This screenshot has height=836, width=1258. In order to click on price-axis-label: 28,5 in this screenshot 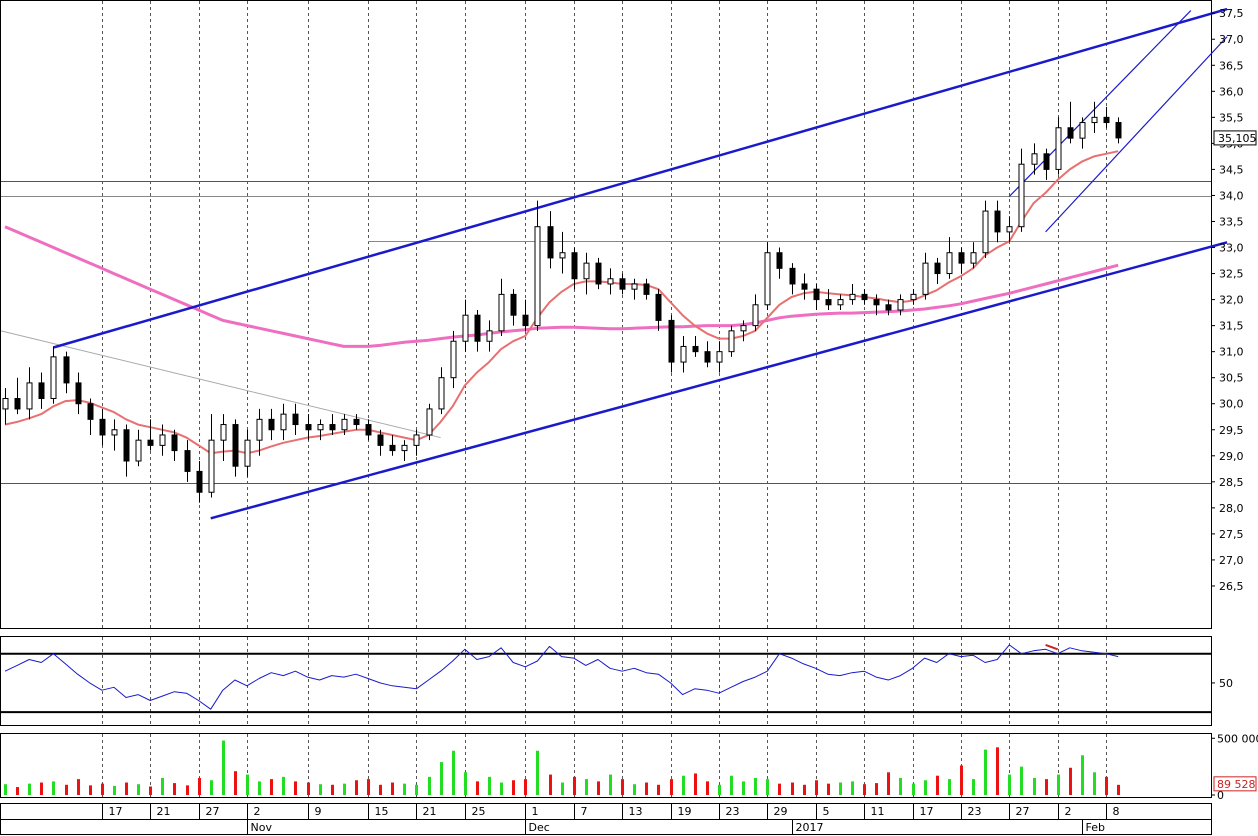, I will do `click(1231, 482)`.